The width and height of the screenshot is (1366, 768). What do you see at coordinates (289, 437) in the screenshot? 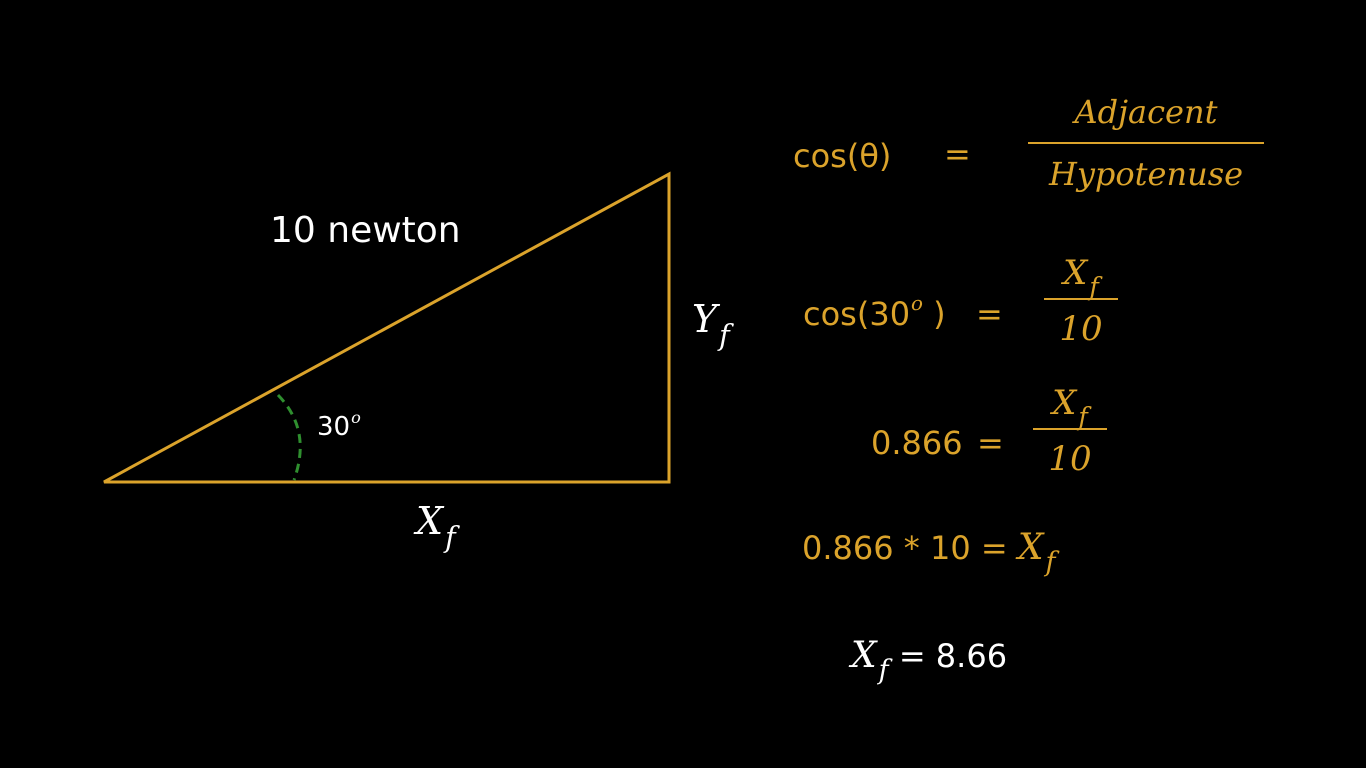
I see `angle-arc` at bounding box center [289, 437].